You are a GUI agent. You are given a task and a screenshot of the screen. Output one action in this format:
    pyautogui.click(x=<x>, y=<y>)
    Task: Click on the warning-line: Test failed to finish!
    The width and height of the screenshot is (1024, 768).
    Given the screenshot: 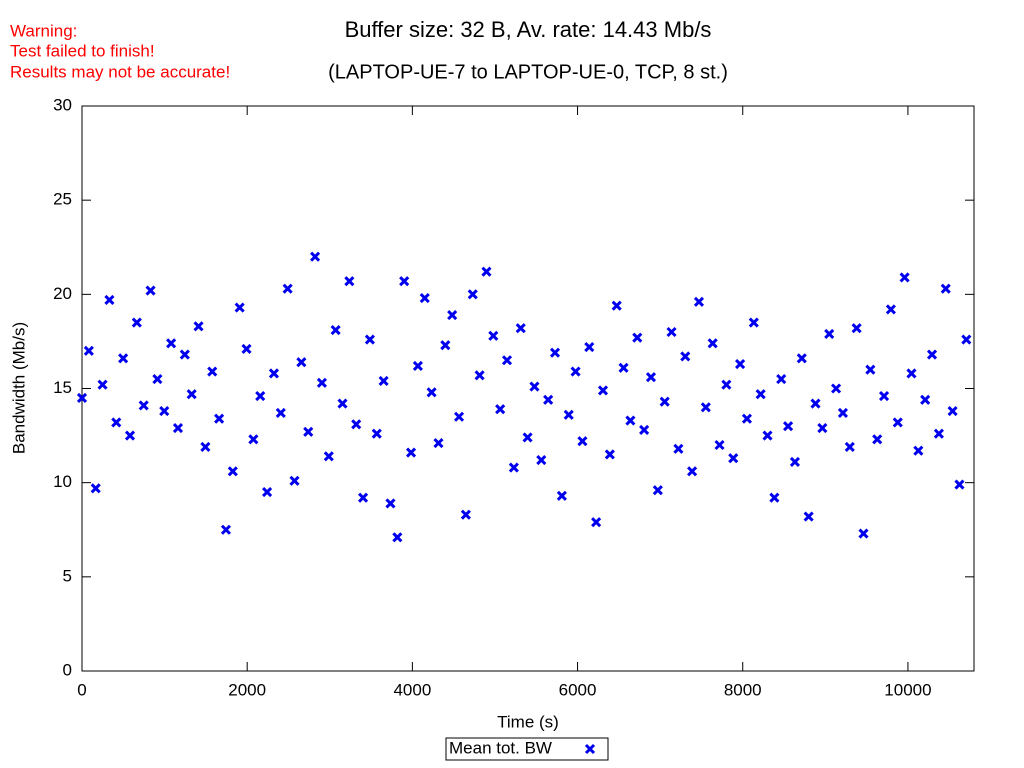 What is the action you would take?
    pyautogui.click(x=82, y=50)
    